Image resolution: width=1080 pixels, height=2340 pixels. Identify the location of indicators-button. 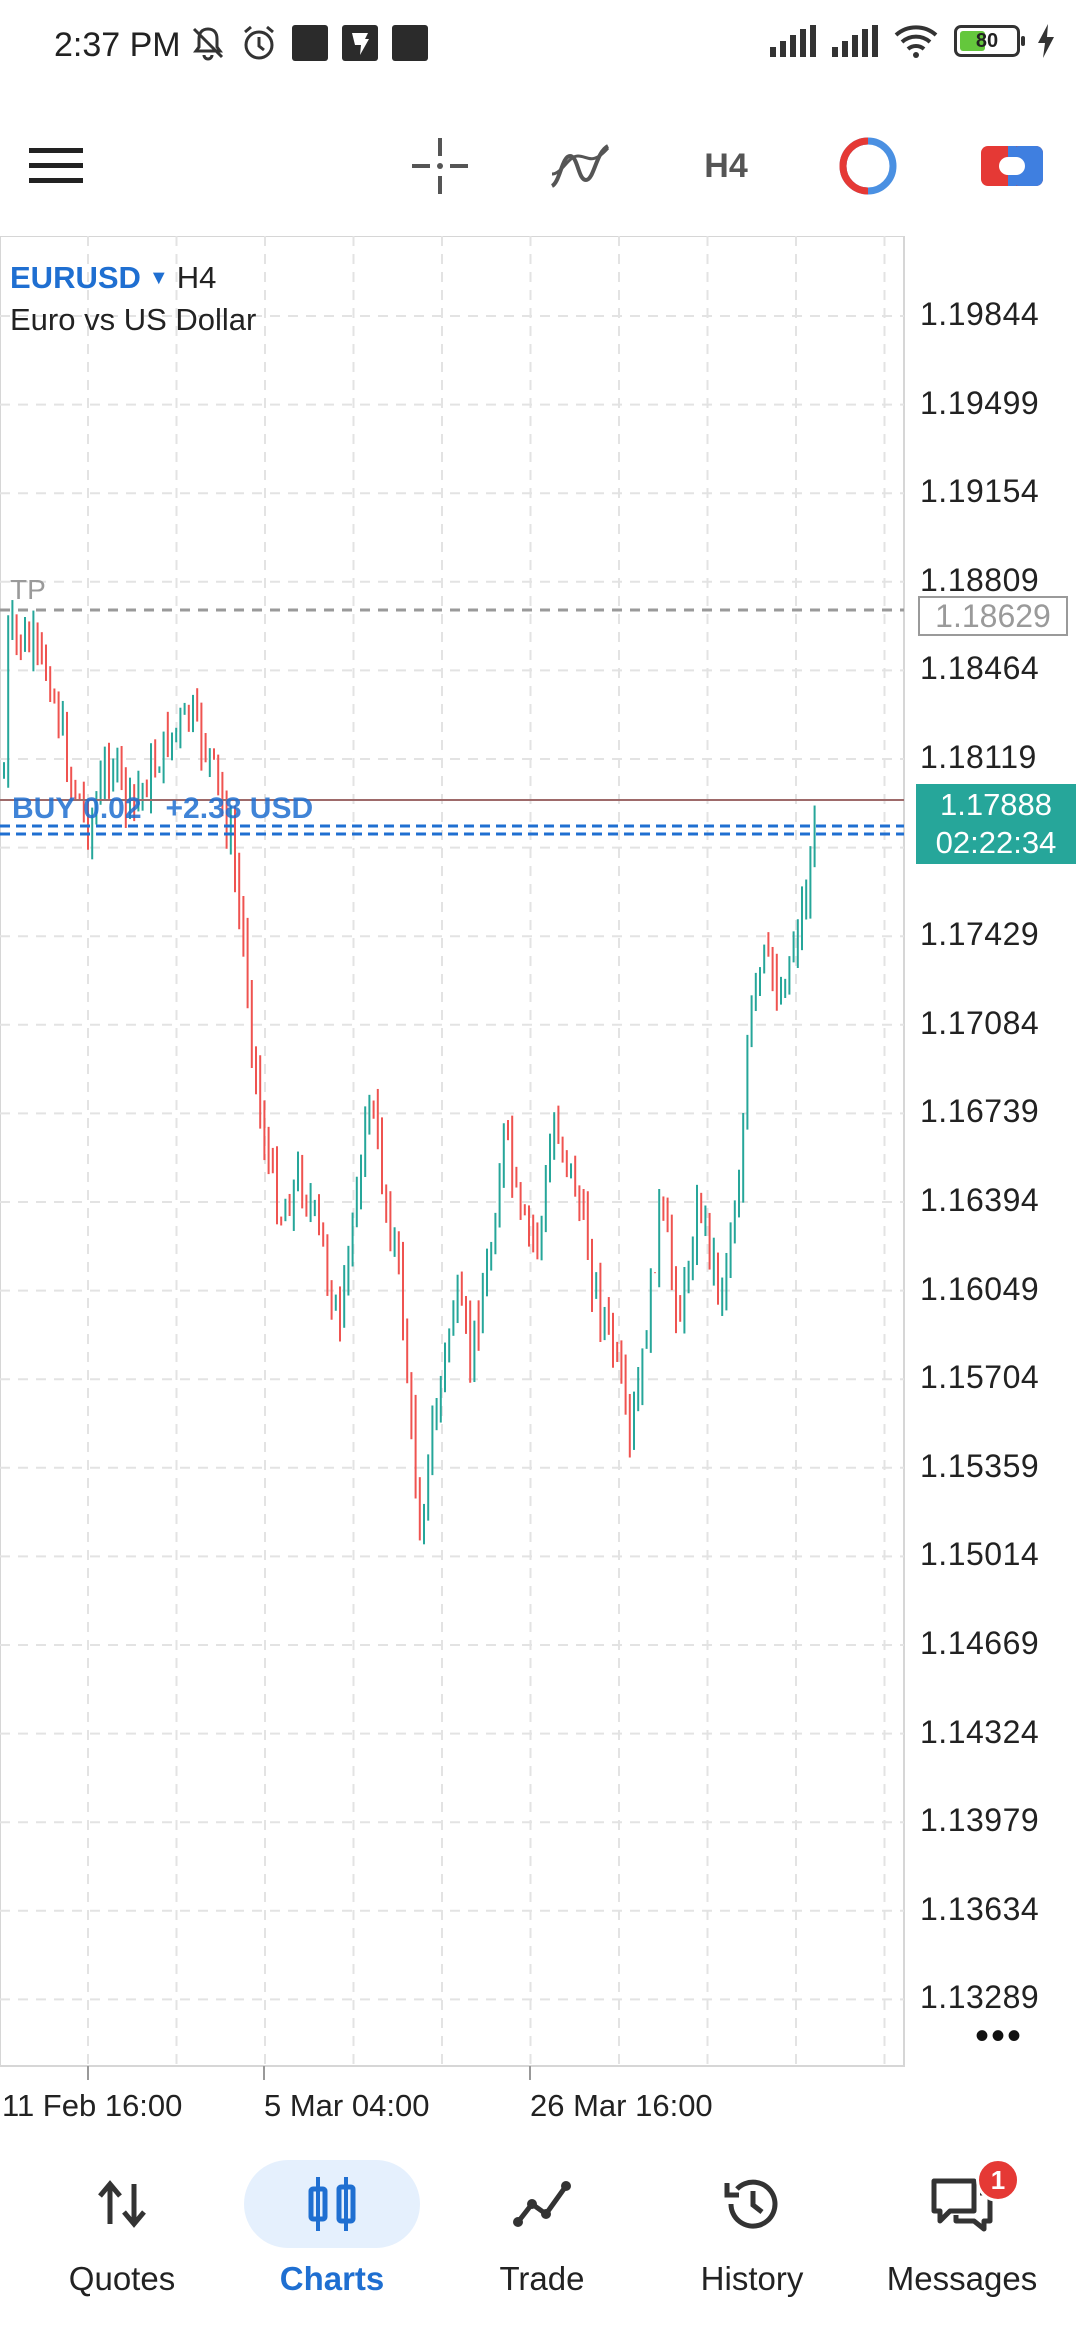
(580, 166).